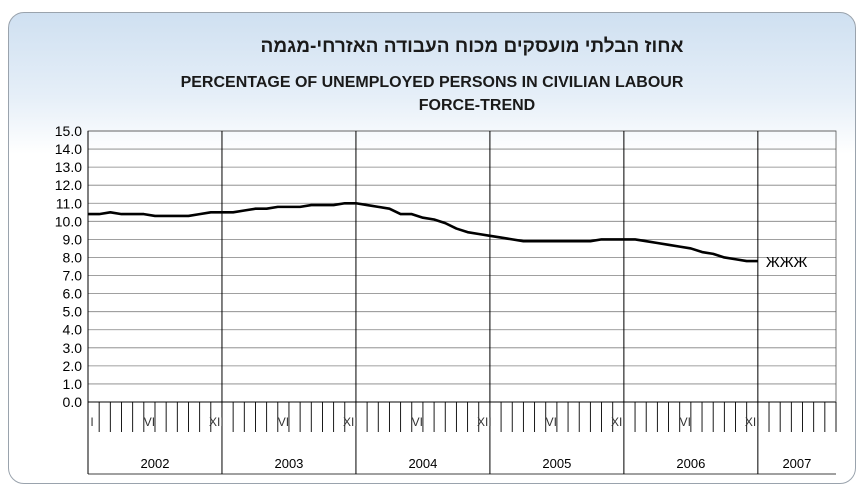  What do you see at coordinates (73, 366) in the screenshot?
I see `y-tick-label: 2.0` at bounding box center [73, 366].